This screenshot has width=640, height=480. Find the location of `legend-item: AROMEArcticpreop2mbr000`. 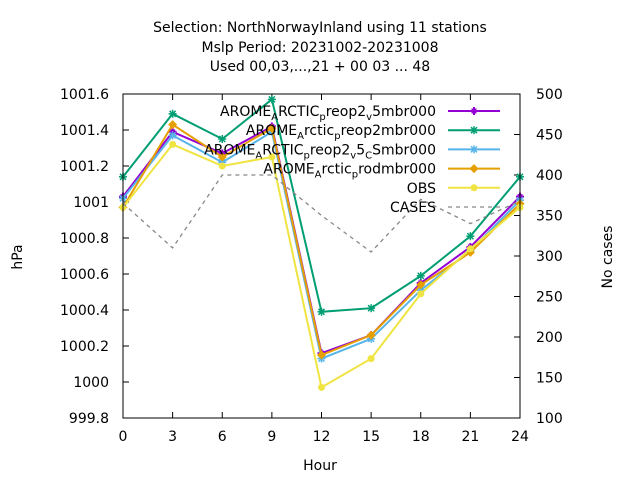

legend-item: AROMEArcticpreop2mbr000 is located at coordinates (373, 132).